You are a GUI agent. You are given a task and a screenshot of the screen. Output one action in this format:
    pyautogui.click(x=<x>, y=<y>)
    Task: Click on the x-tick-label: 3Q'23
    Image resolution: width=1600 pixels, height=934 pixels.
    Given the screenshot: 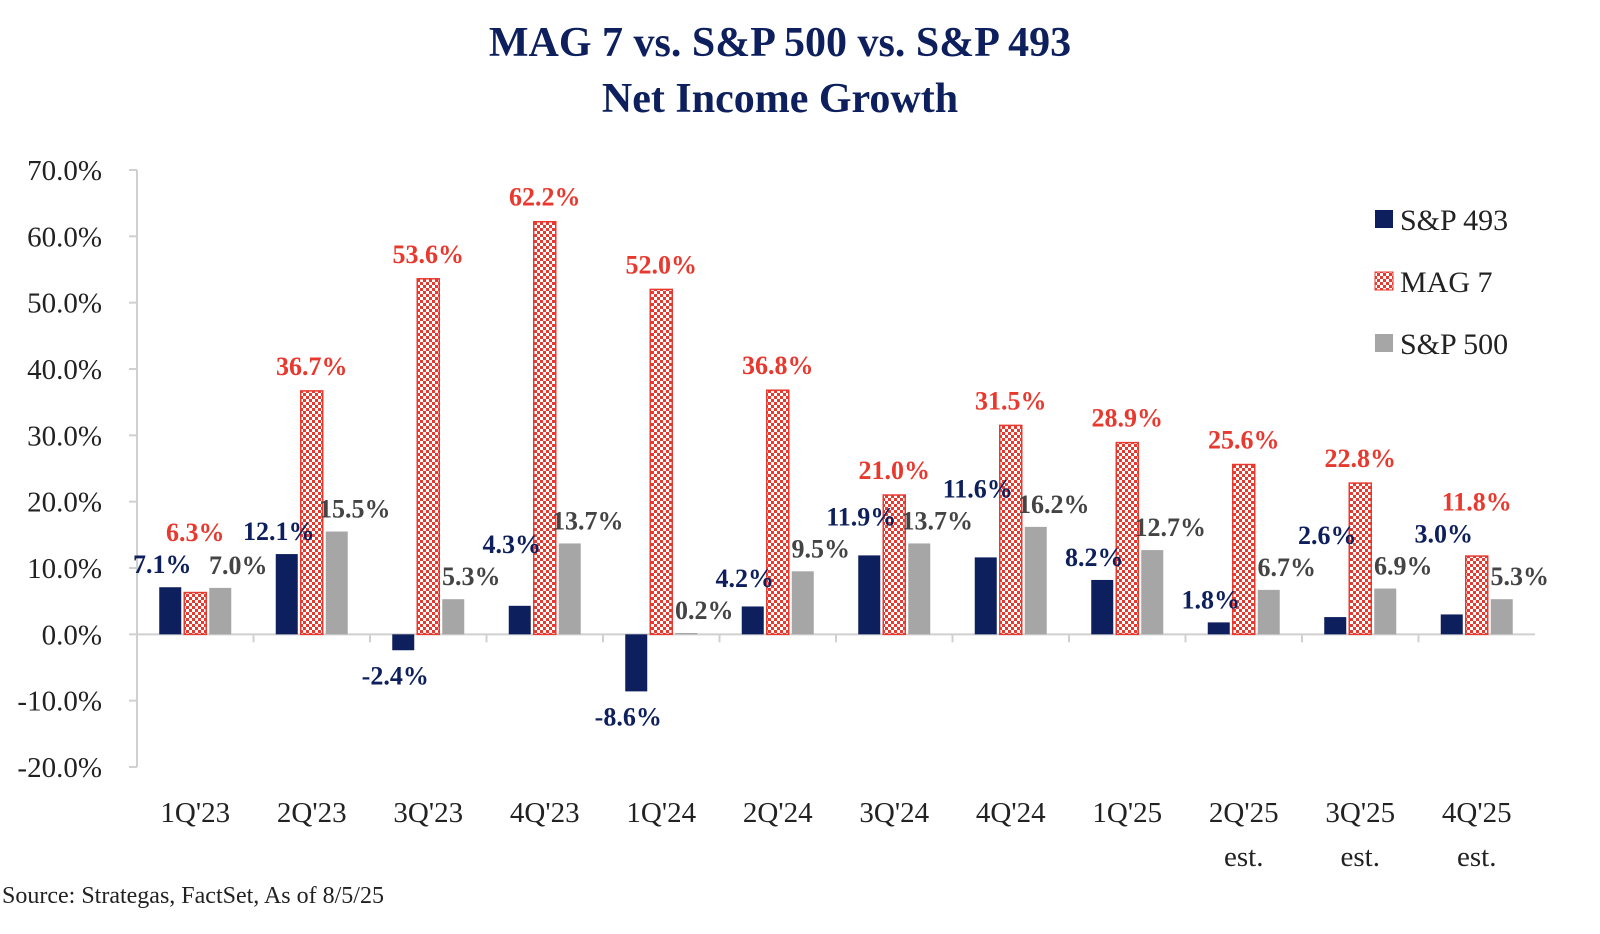 What is the action you would take?
    pyautogui.click(x=428, y=813)
    